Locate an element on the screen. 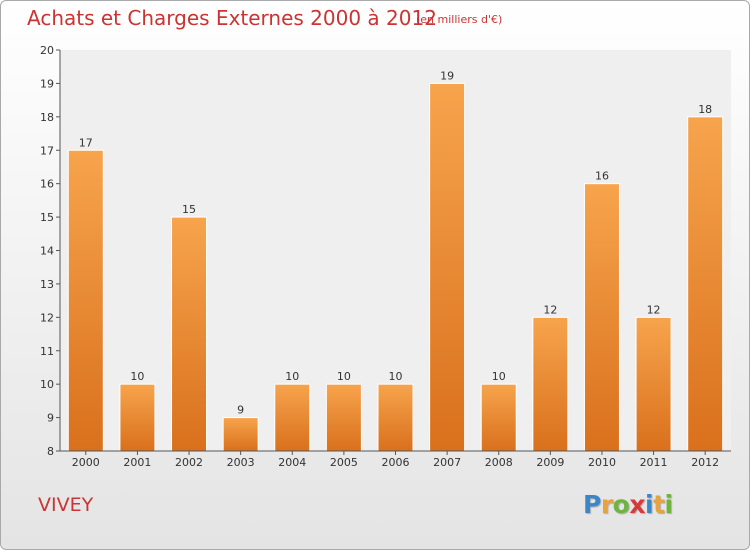 The image size is (750, 550). y-tick-label: 16 is located at coordinates (47, 184).